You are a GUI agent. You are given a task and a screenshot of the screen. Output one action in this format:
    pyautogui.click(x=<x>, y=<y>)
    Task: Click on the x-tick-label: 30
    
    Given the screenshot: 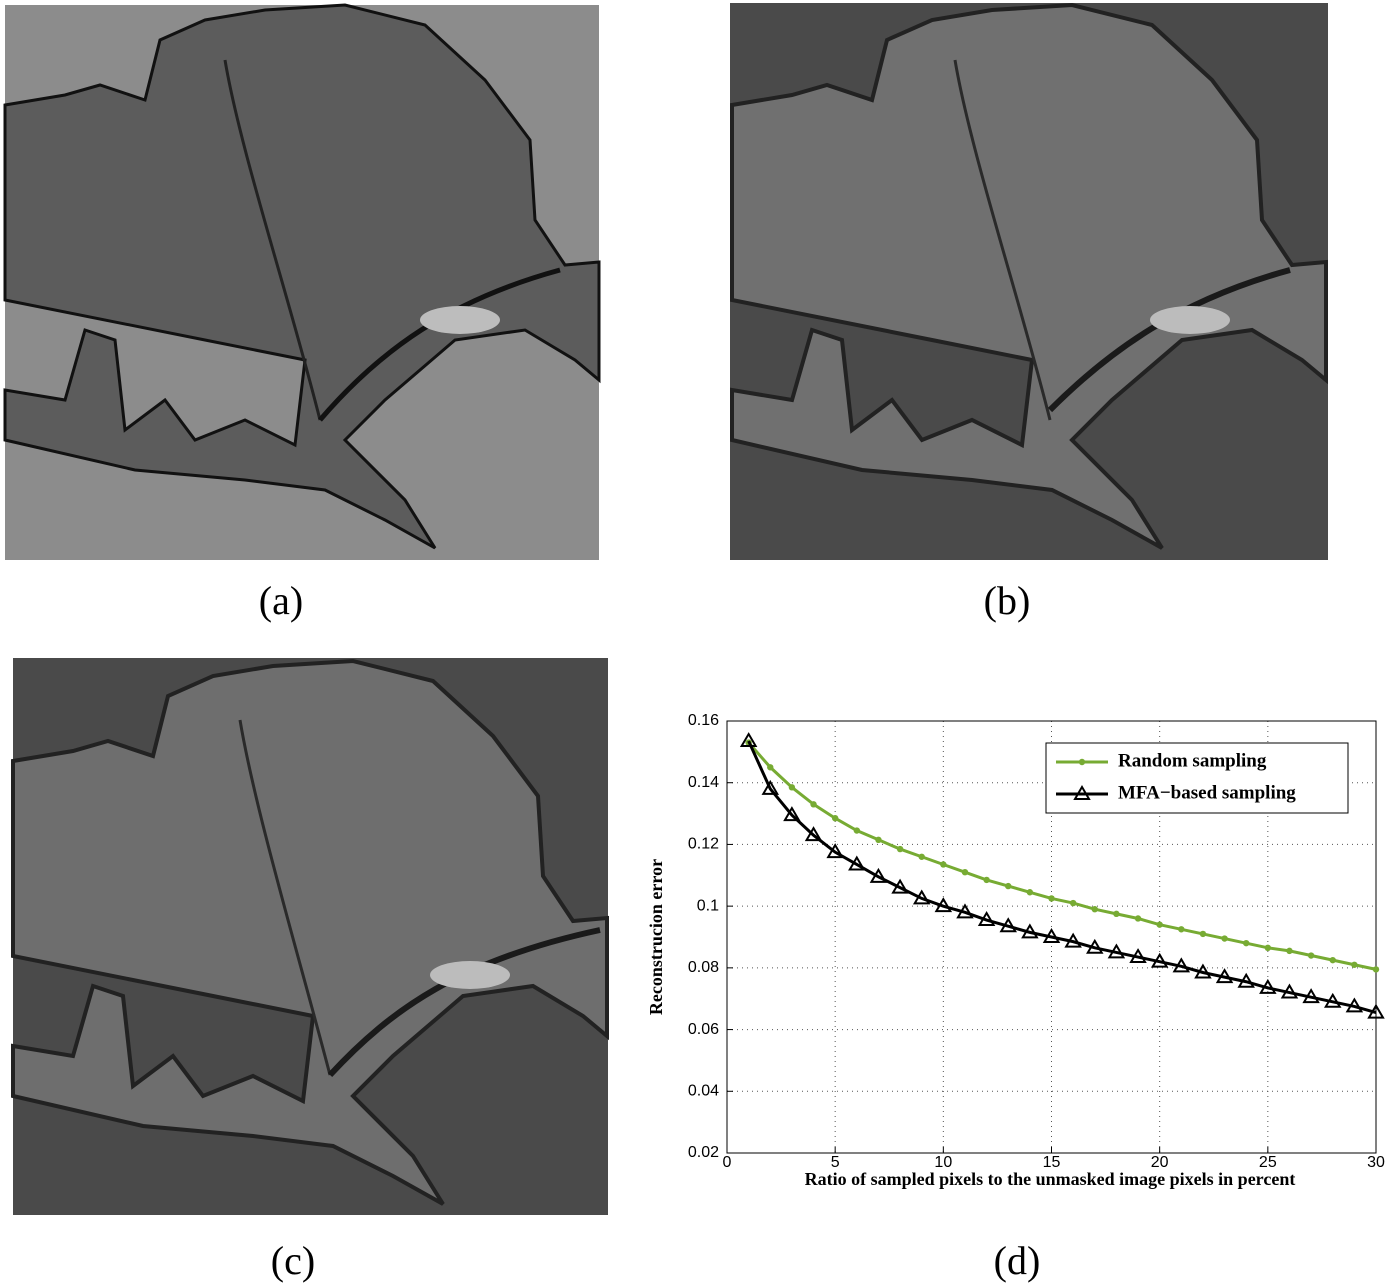 What is the action you would take?
    pyautogui.click(x=1376, y=1162)
    